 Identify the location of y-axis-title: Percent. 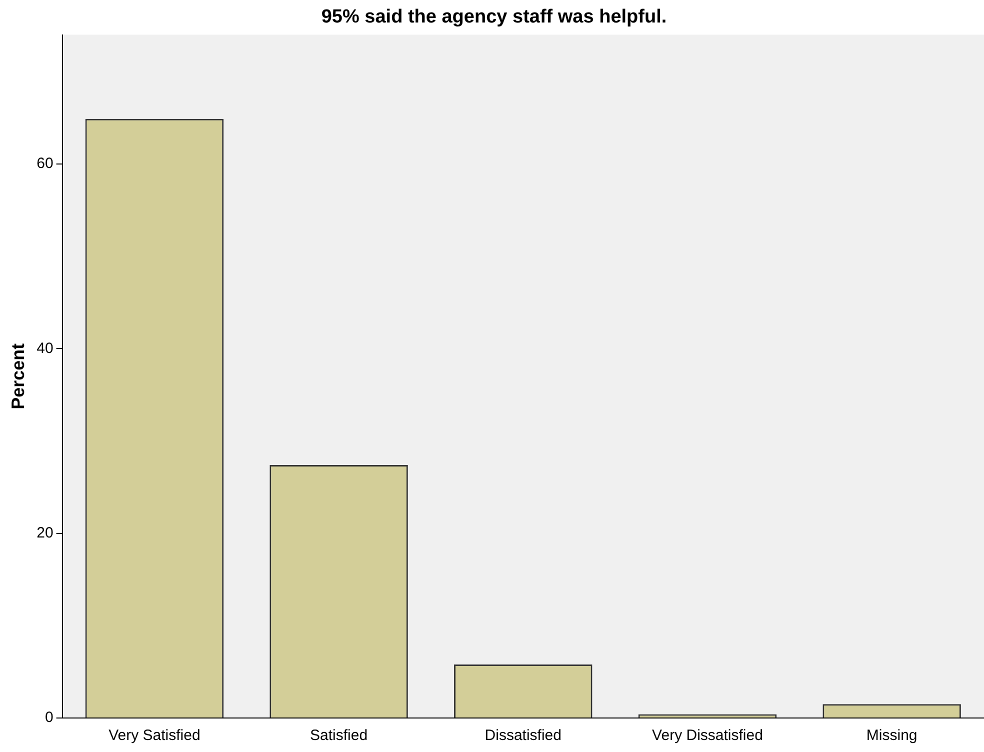
(18, 376).